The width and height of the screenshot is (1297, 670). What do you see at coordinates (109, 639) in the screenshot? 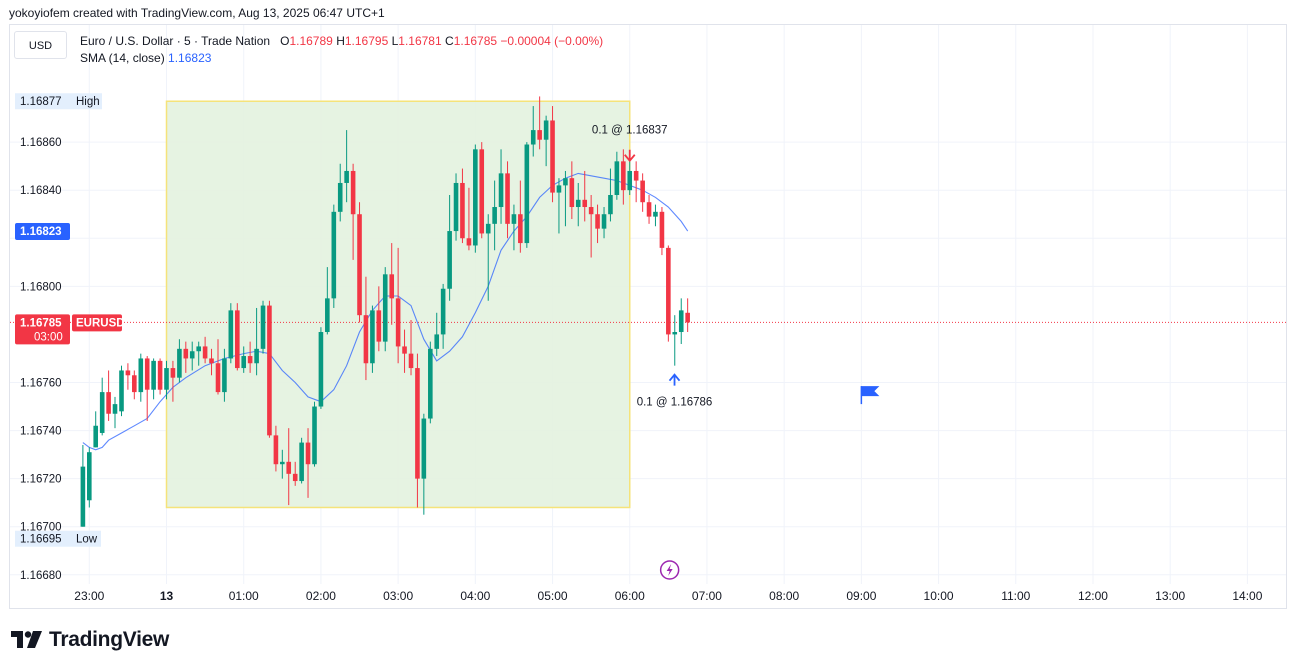
I see `tradingview-wordmark: TradingView` at bounding box center [109, 639].